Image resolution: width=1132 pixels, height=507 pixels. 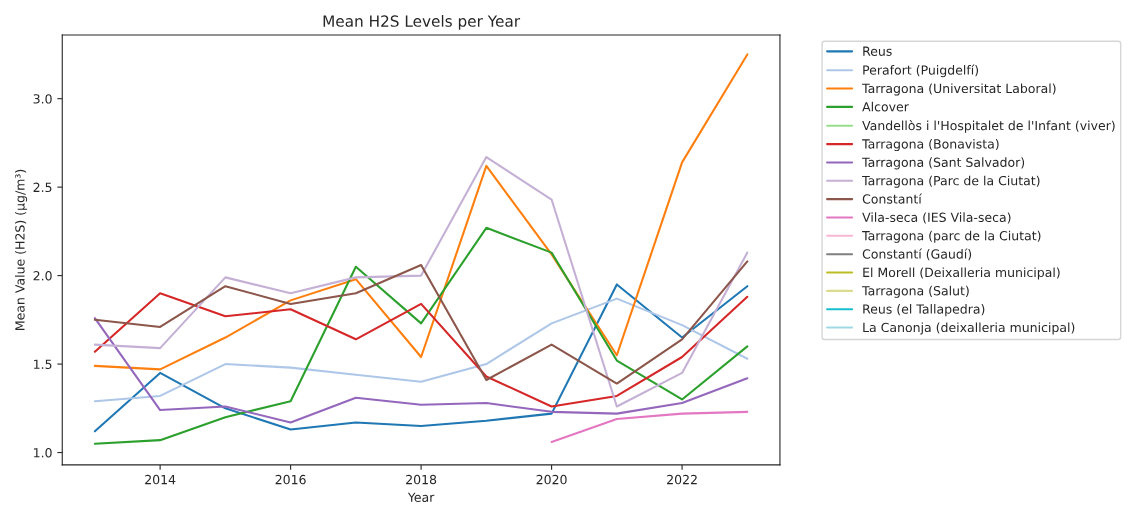 What do you see at coordinates (943, 163) in the screenshot?
I see `legend-label: Tarragona (Sant Salvador)` at bounding box center [943, 163].